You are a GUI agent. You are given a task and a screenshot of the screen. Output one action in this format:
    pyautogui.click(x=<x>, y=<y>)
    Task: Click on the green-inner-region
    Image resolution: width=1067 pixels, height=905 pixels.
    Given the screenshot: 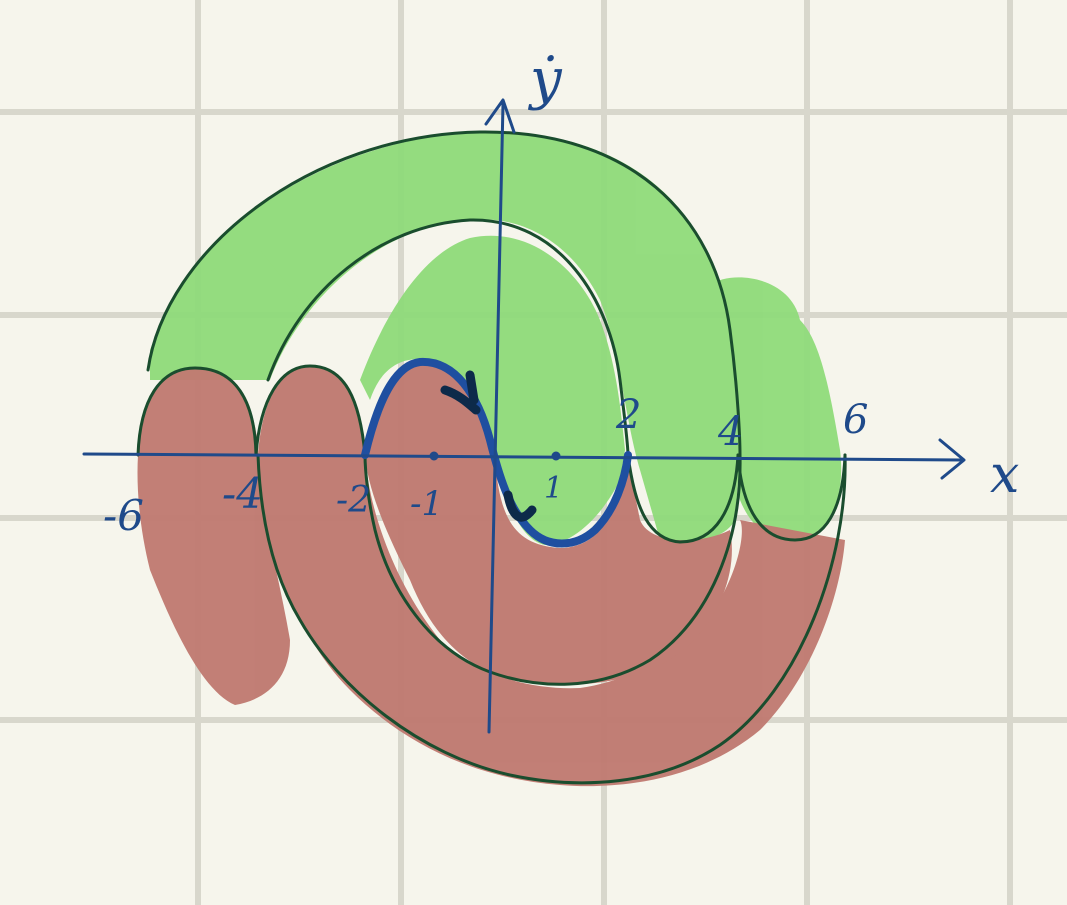 What is the action you would take?
    pyautogui.click(x=492, y=390)
    